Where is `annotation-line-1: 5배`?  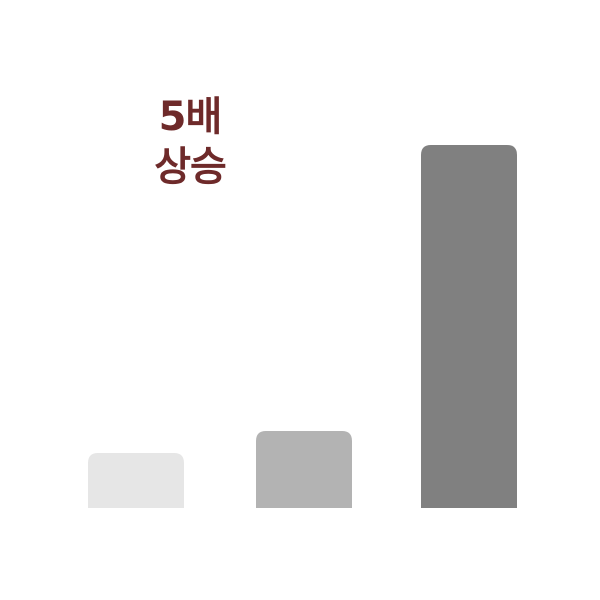 annotation-line-1: 5배 is located at coordinates (190, 117).